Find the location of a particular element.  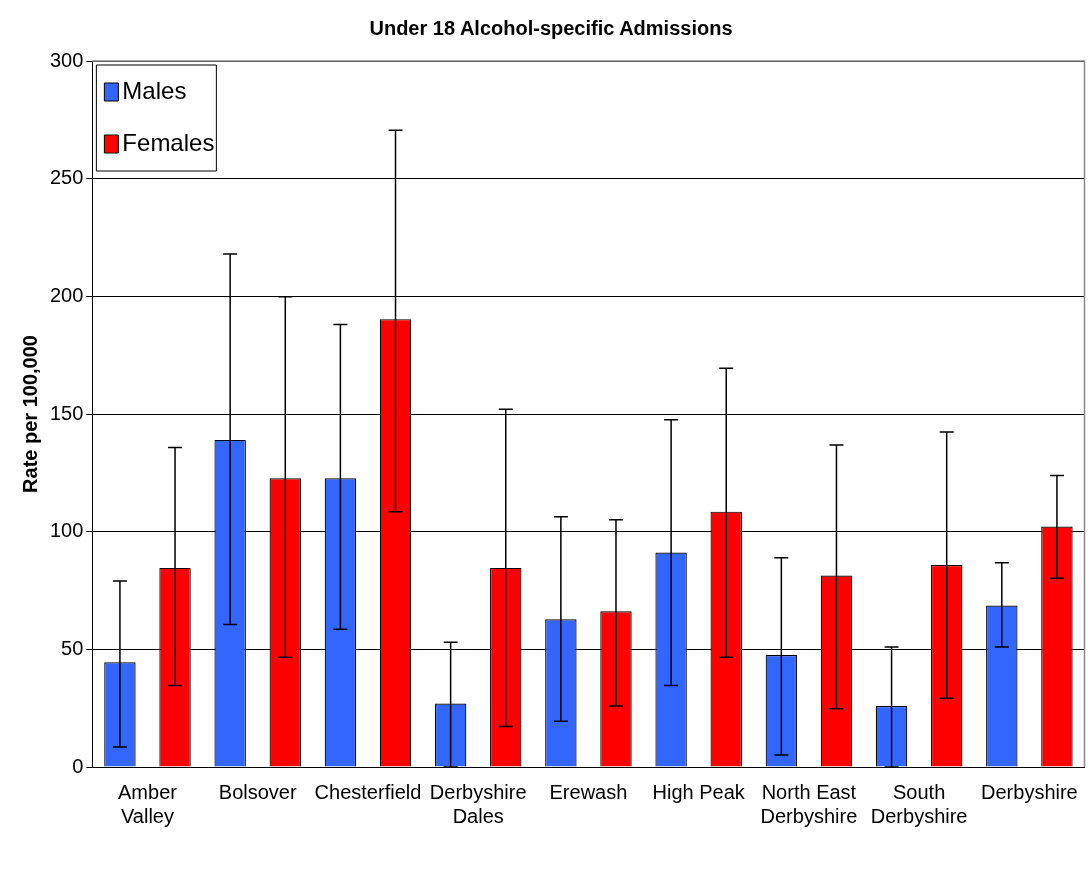

legend-label: Females is located at coordinates (168, 142).